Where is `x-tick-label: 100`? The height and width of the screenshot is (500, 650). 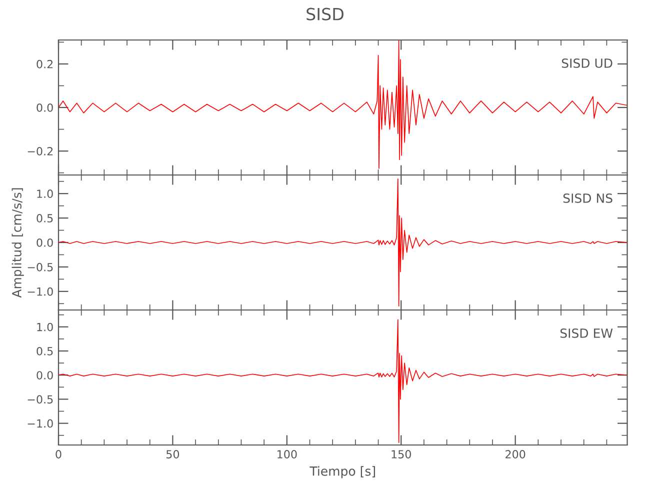
x-tick-label: 100 is located at coordinates (287, 454).